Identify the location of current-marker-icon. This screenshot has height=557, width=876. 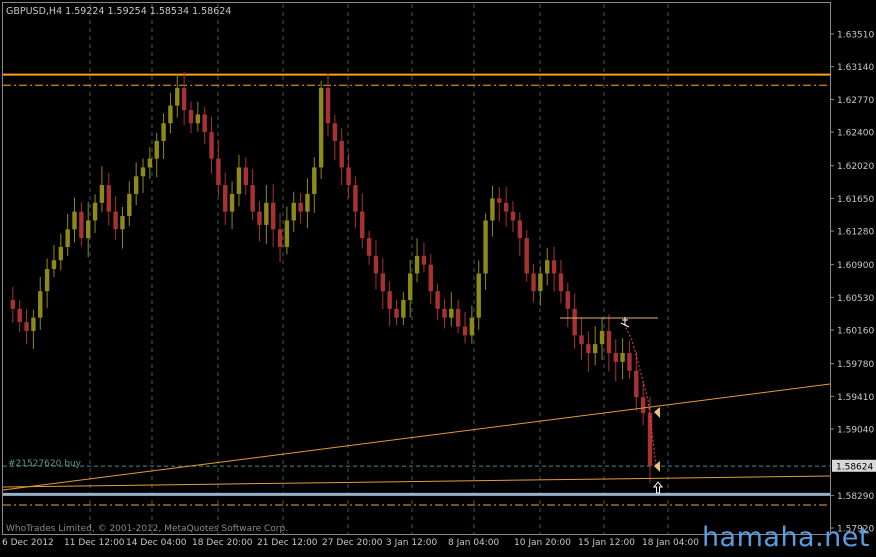
(657, 466).